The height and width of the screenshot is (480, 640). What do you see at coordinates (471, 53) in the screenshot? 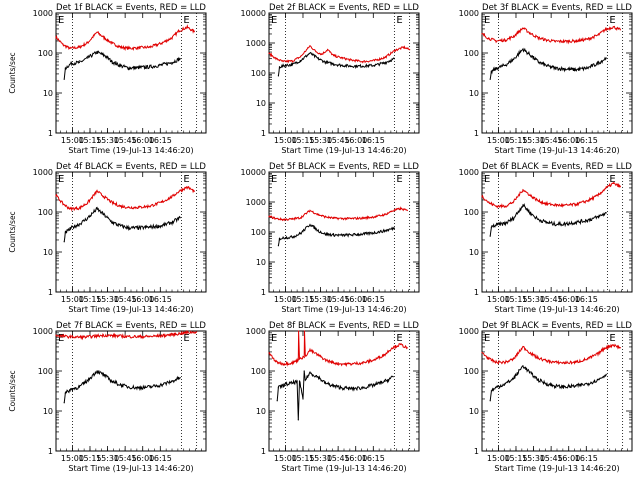
I see `y-tick-label: 100` at bounding box center [471, 53].